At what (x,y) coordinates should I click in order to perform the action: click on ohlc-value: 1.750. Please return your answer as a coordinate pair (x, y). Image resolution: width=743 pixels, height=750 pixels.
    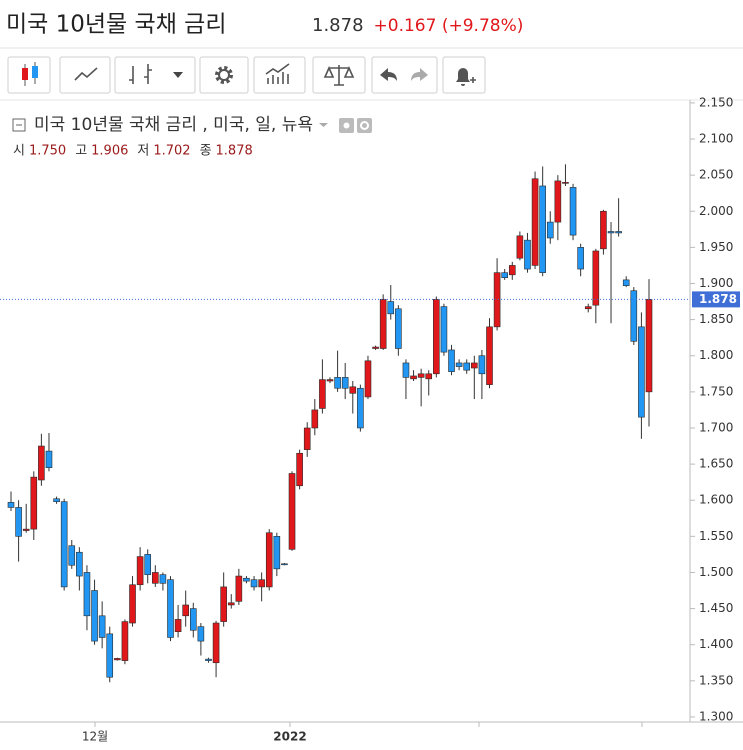
    Looking at the image, I should click on (47, 151).